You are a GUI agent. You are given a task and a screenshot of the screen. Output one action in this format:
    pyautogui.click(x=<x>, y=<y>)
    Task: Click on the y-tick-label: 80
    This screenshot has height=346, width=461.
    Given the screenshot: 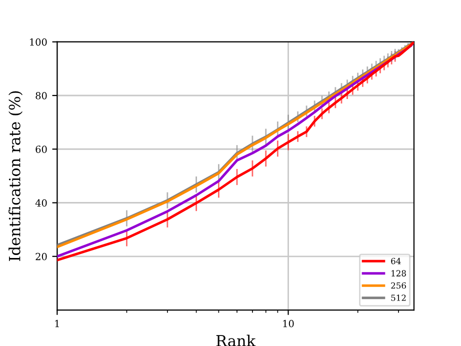 What is the action you would take?
    pyautogui.click(x=41, y=96)
    